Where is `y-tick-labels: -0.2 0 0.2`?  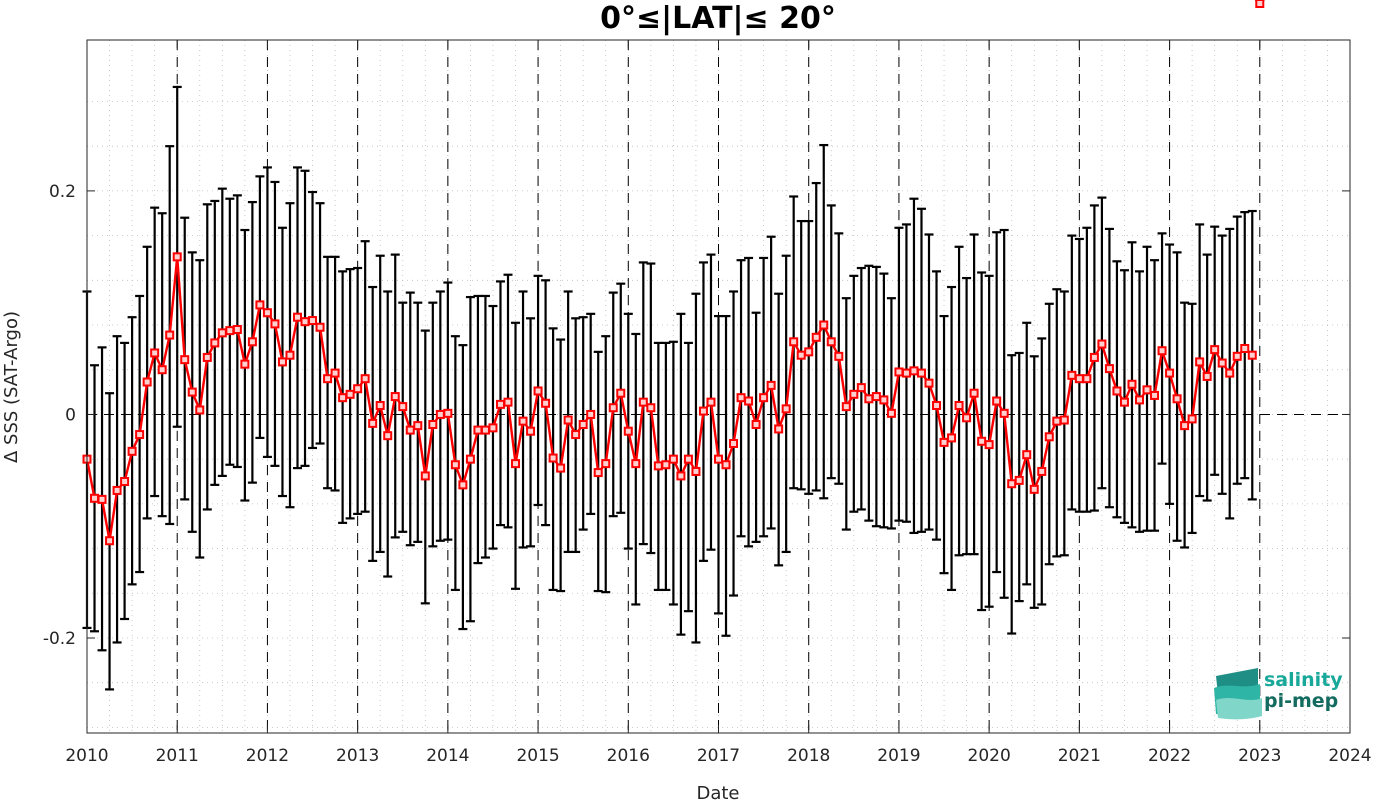
y-tick-labels: -0.2 0 0.2 is located at coordinates (59, 415).